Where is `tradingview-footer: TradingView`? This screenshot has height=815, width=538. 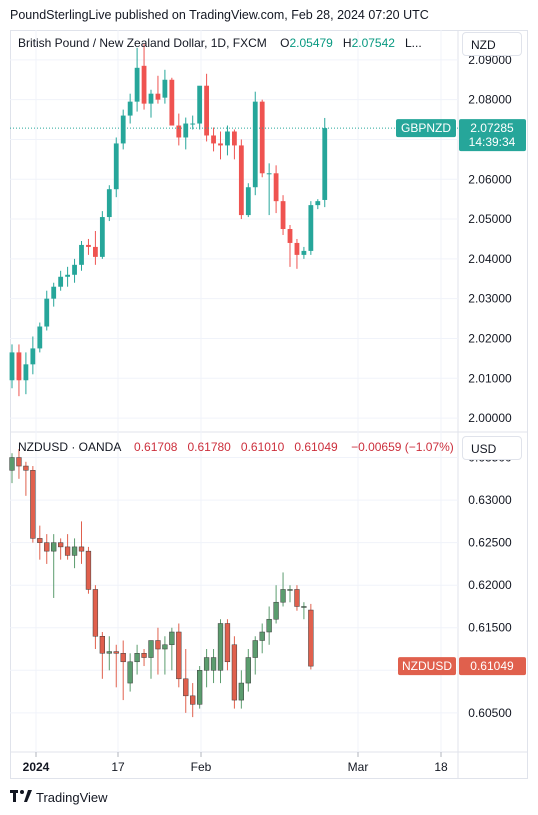
tradingview-footer: TradingView is located at coordinates (59, 797).